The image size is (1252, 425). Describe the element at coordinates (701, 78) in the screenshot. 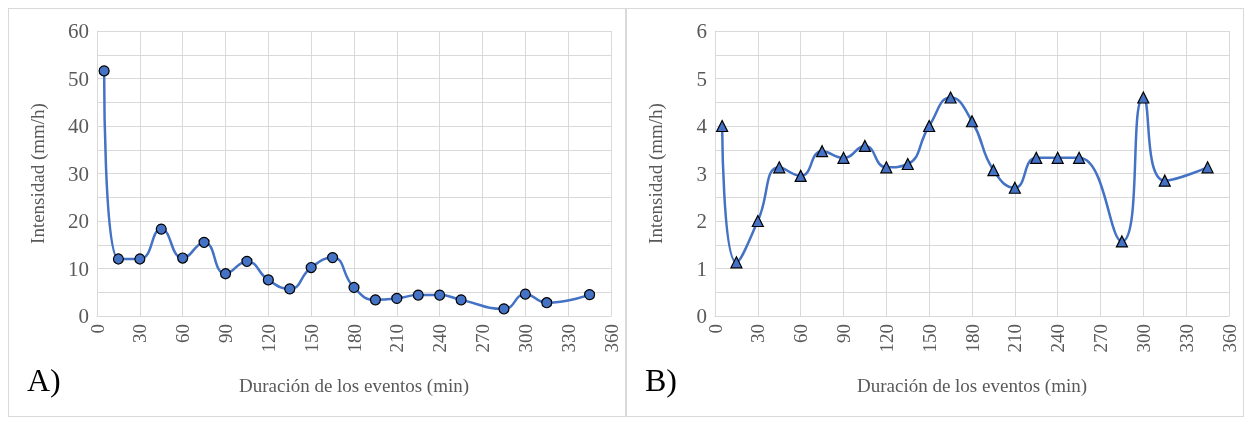

I see `y-tick-label: 5` at that location.